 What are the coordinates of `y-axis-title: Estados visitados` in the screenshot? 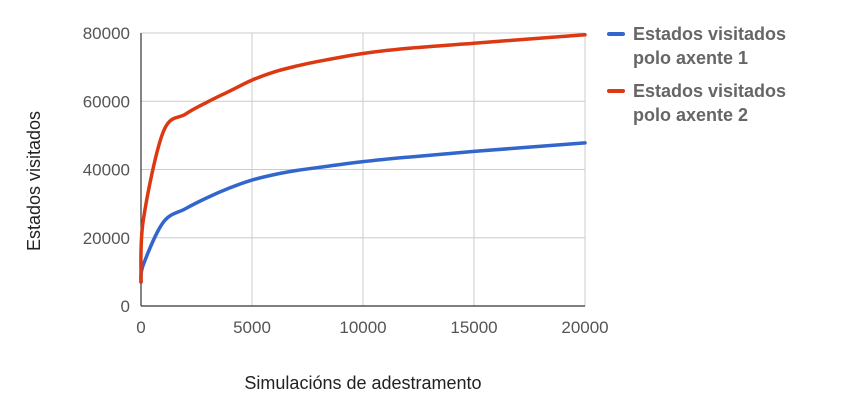 It's located at (34, 181).